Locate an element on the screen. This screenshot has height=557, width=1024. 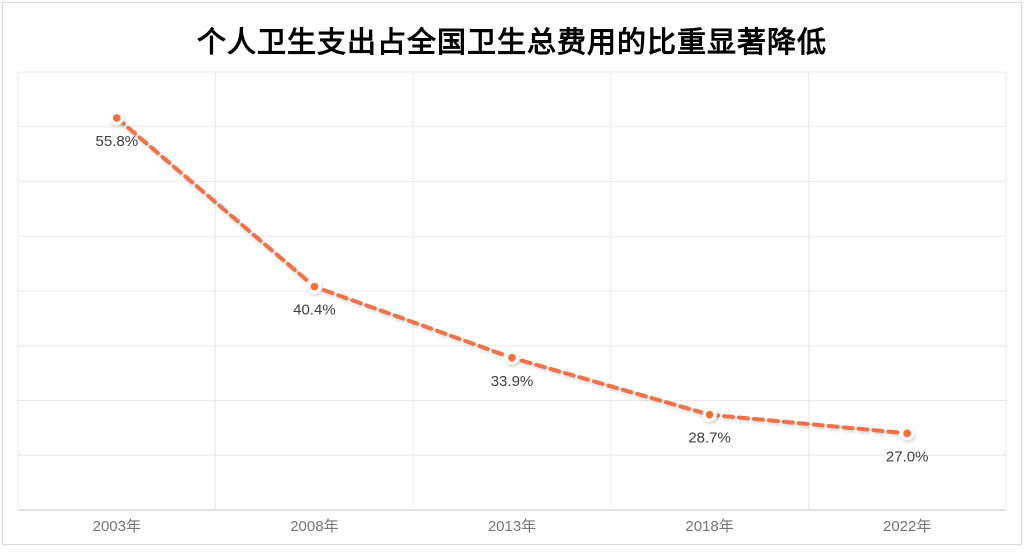
data-label: 27.0% is located at coordinates (907, 456).